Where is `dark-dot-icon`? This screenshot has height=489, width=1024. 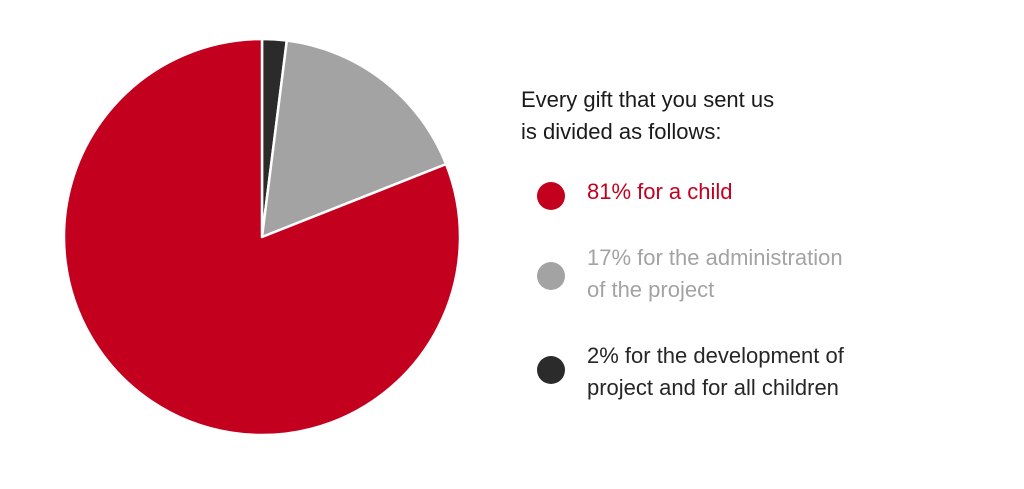
dark-dot-icon is located at coordinates (551, 370).